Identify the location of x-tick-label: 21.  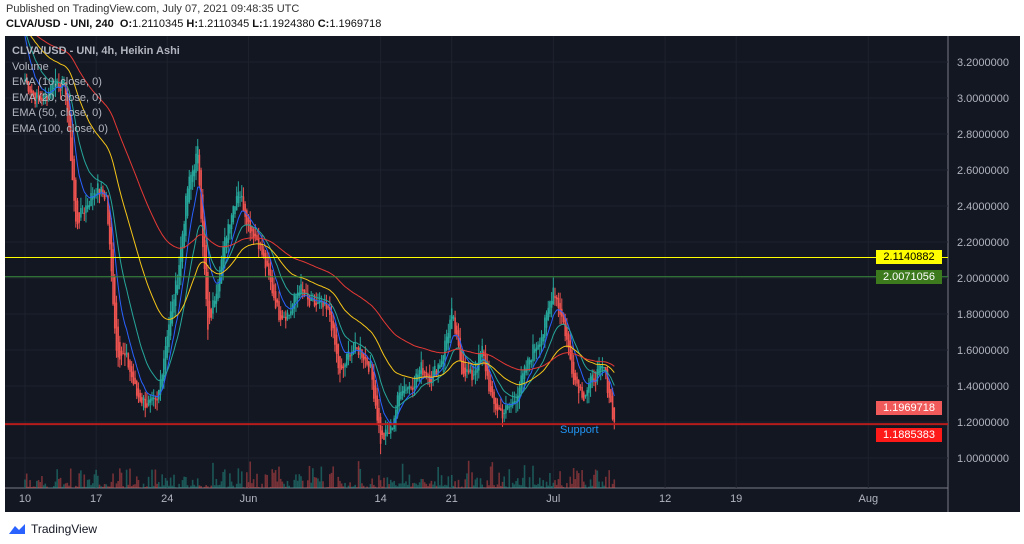
(452, 499).